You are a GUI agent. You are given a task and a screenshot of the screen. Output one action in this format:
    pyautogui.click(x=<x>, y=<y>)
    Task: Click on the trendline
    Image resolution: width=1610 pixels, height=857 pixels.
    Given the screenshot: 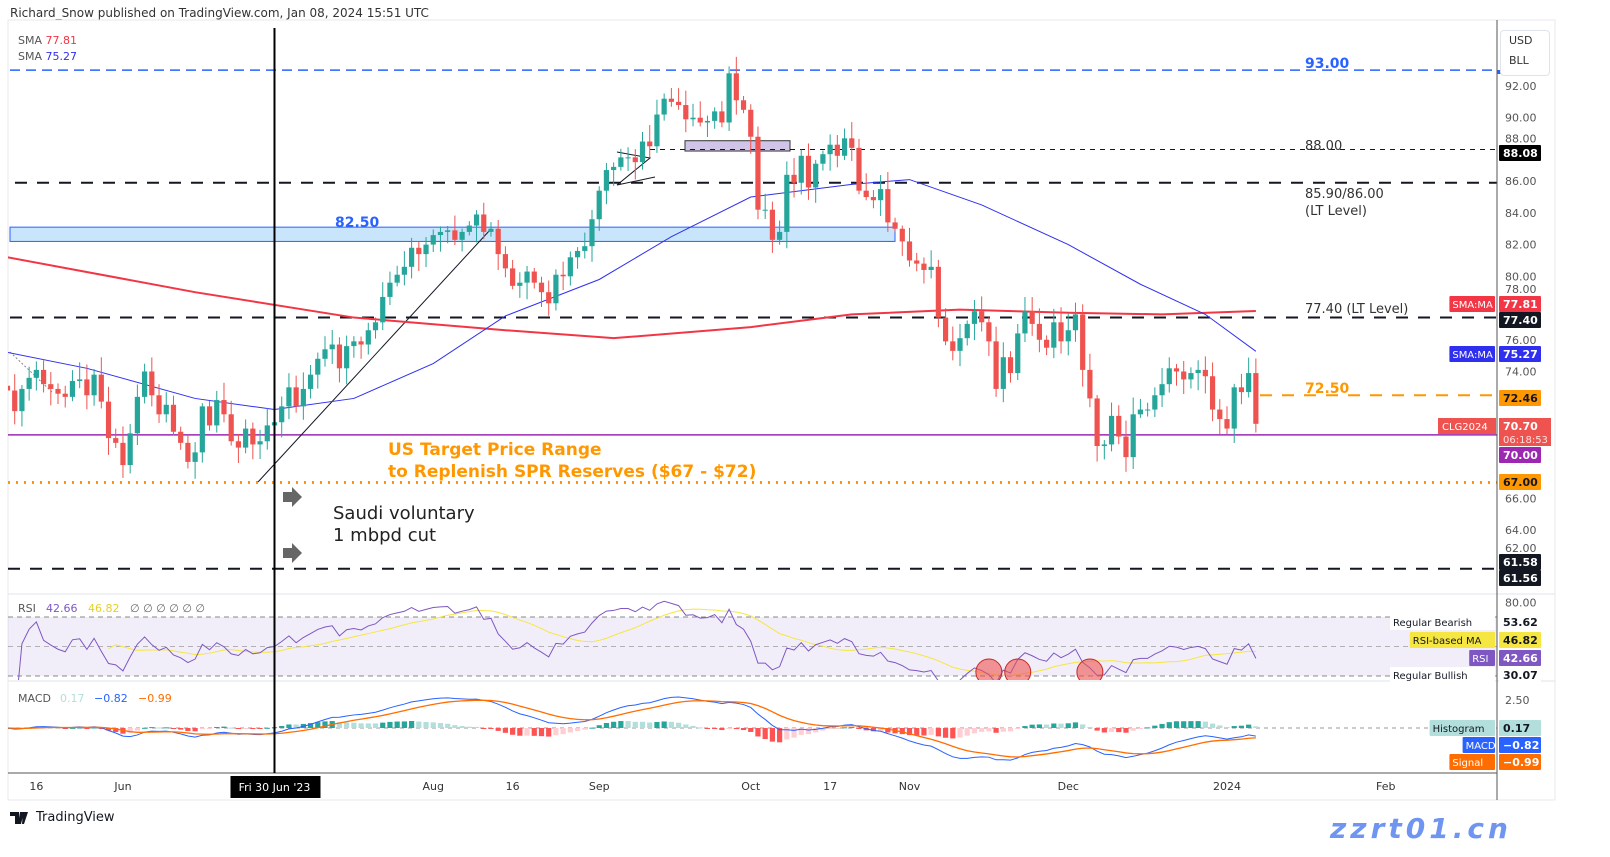 What is the action you would take?
    pyautogui.click(x=374, y=356)
    